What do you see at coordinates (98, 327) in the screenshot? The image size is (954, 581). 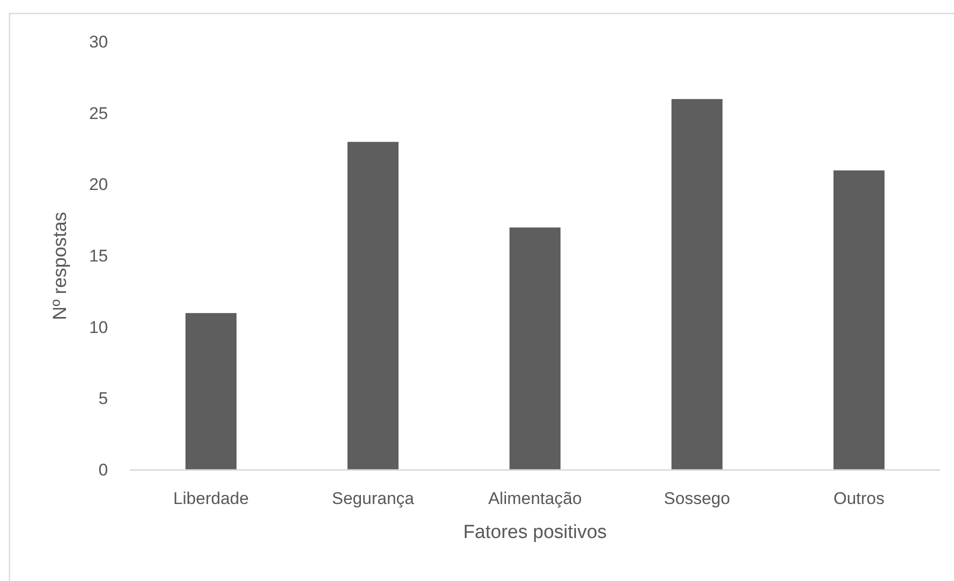 I see `y-tick-label: 10` at bounding box center [98, 327].